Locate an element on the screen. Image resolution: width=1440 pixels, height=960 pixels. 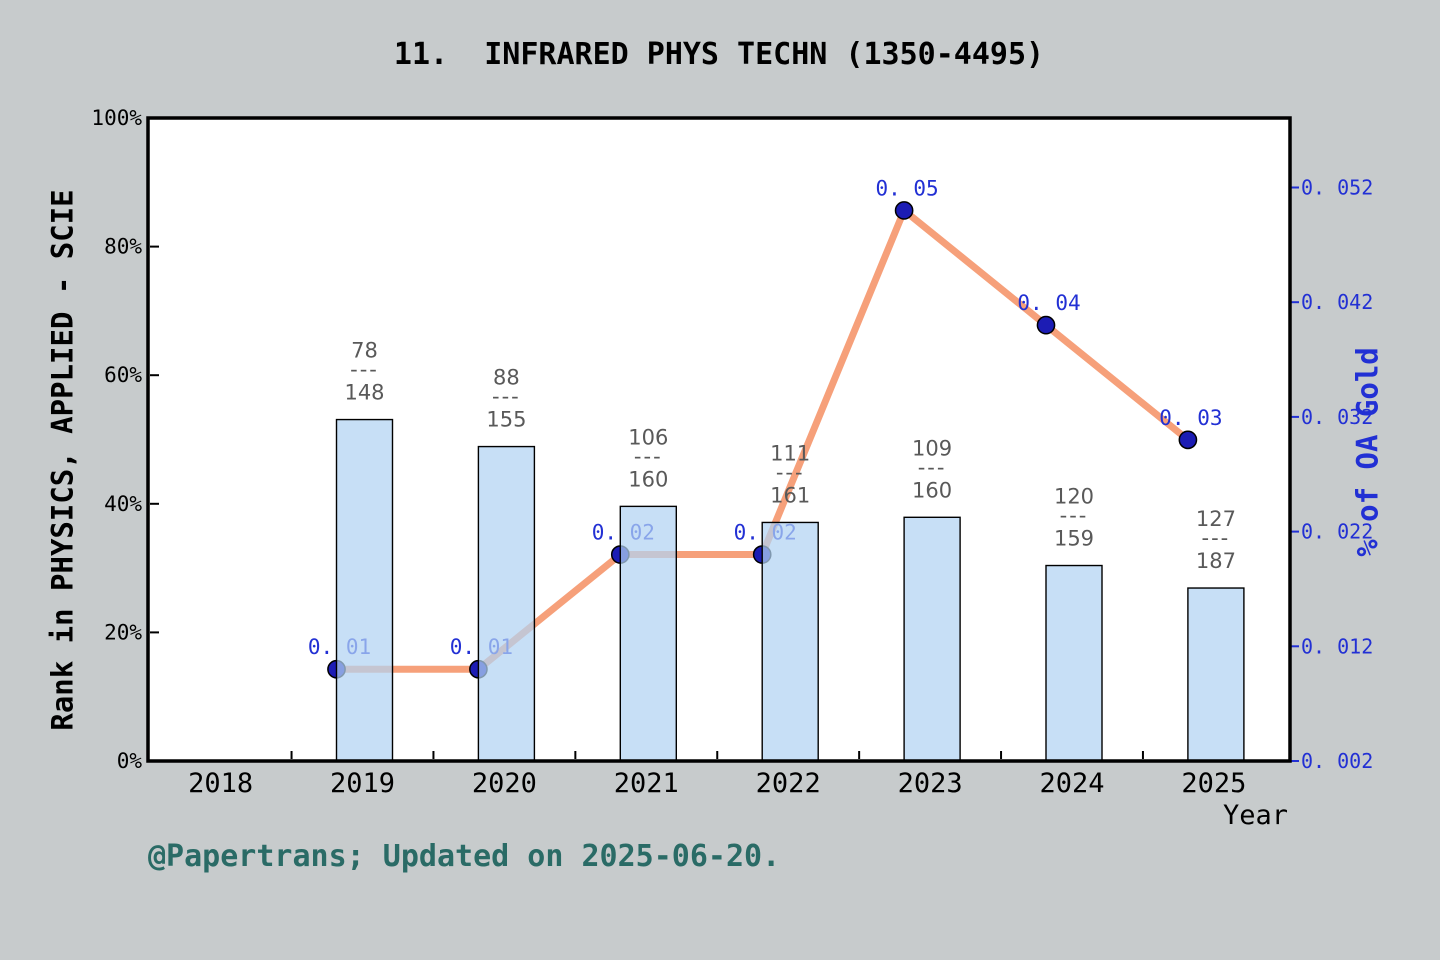
oa-value-label-2024: 0. 04 is located at coordinates (1048, 303).